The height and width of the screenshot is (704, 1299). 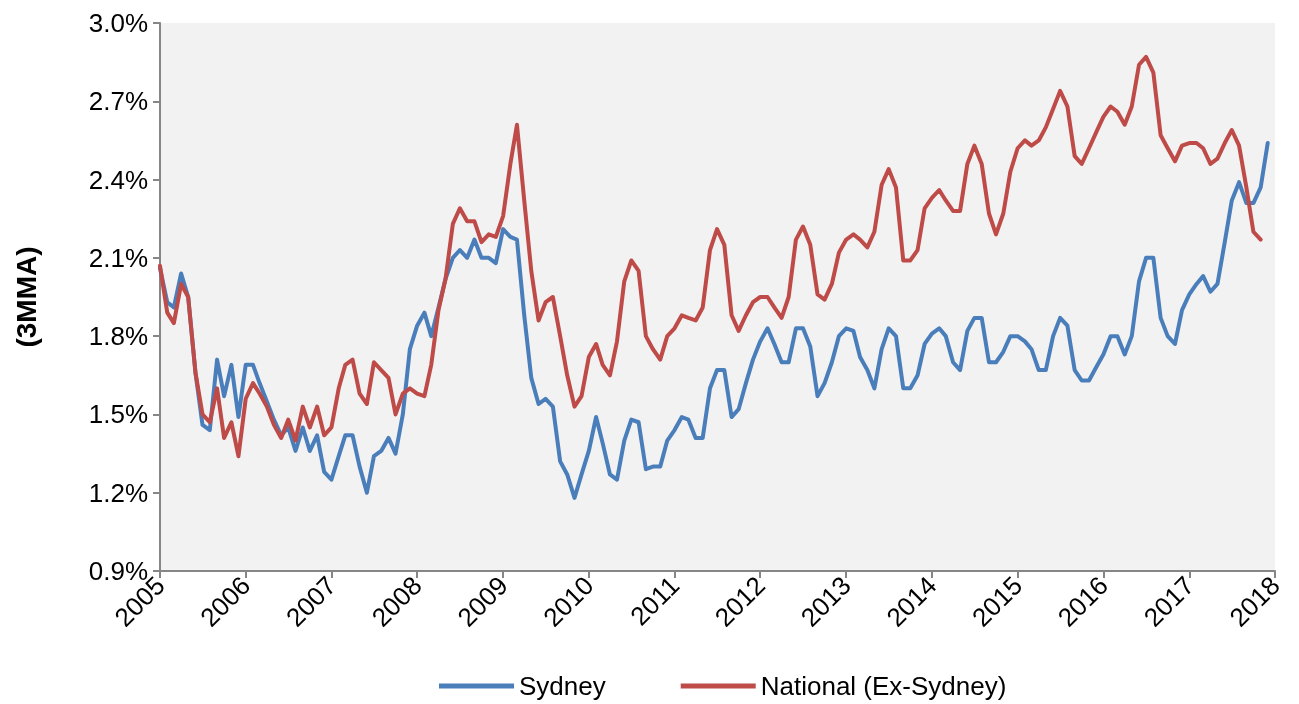 What do you see at coordinates (118, 414) in the screenshot?
I see `y-tick-label: 1.5%` at bounding box center [118, 414].